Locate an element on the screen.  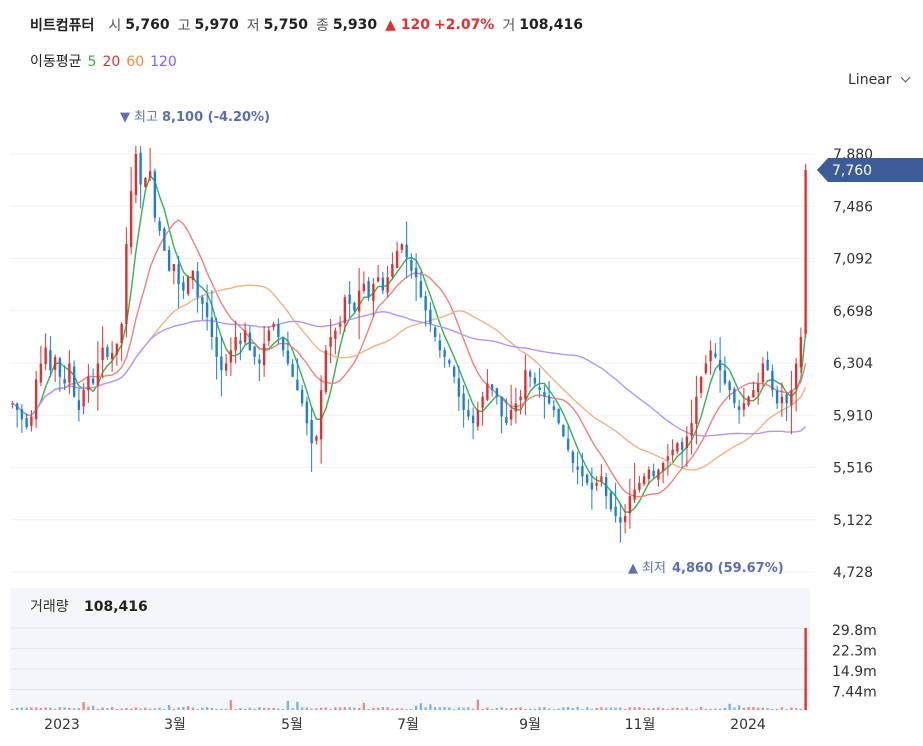
time-tick-label: 11월 is located at coordinates (640, 725).